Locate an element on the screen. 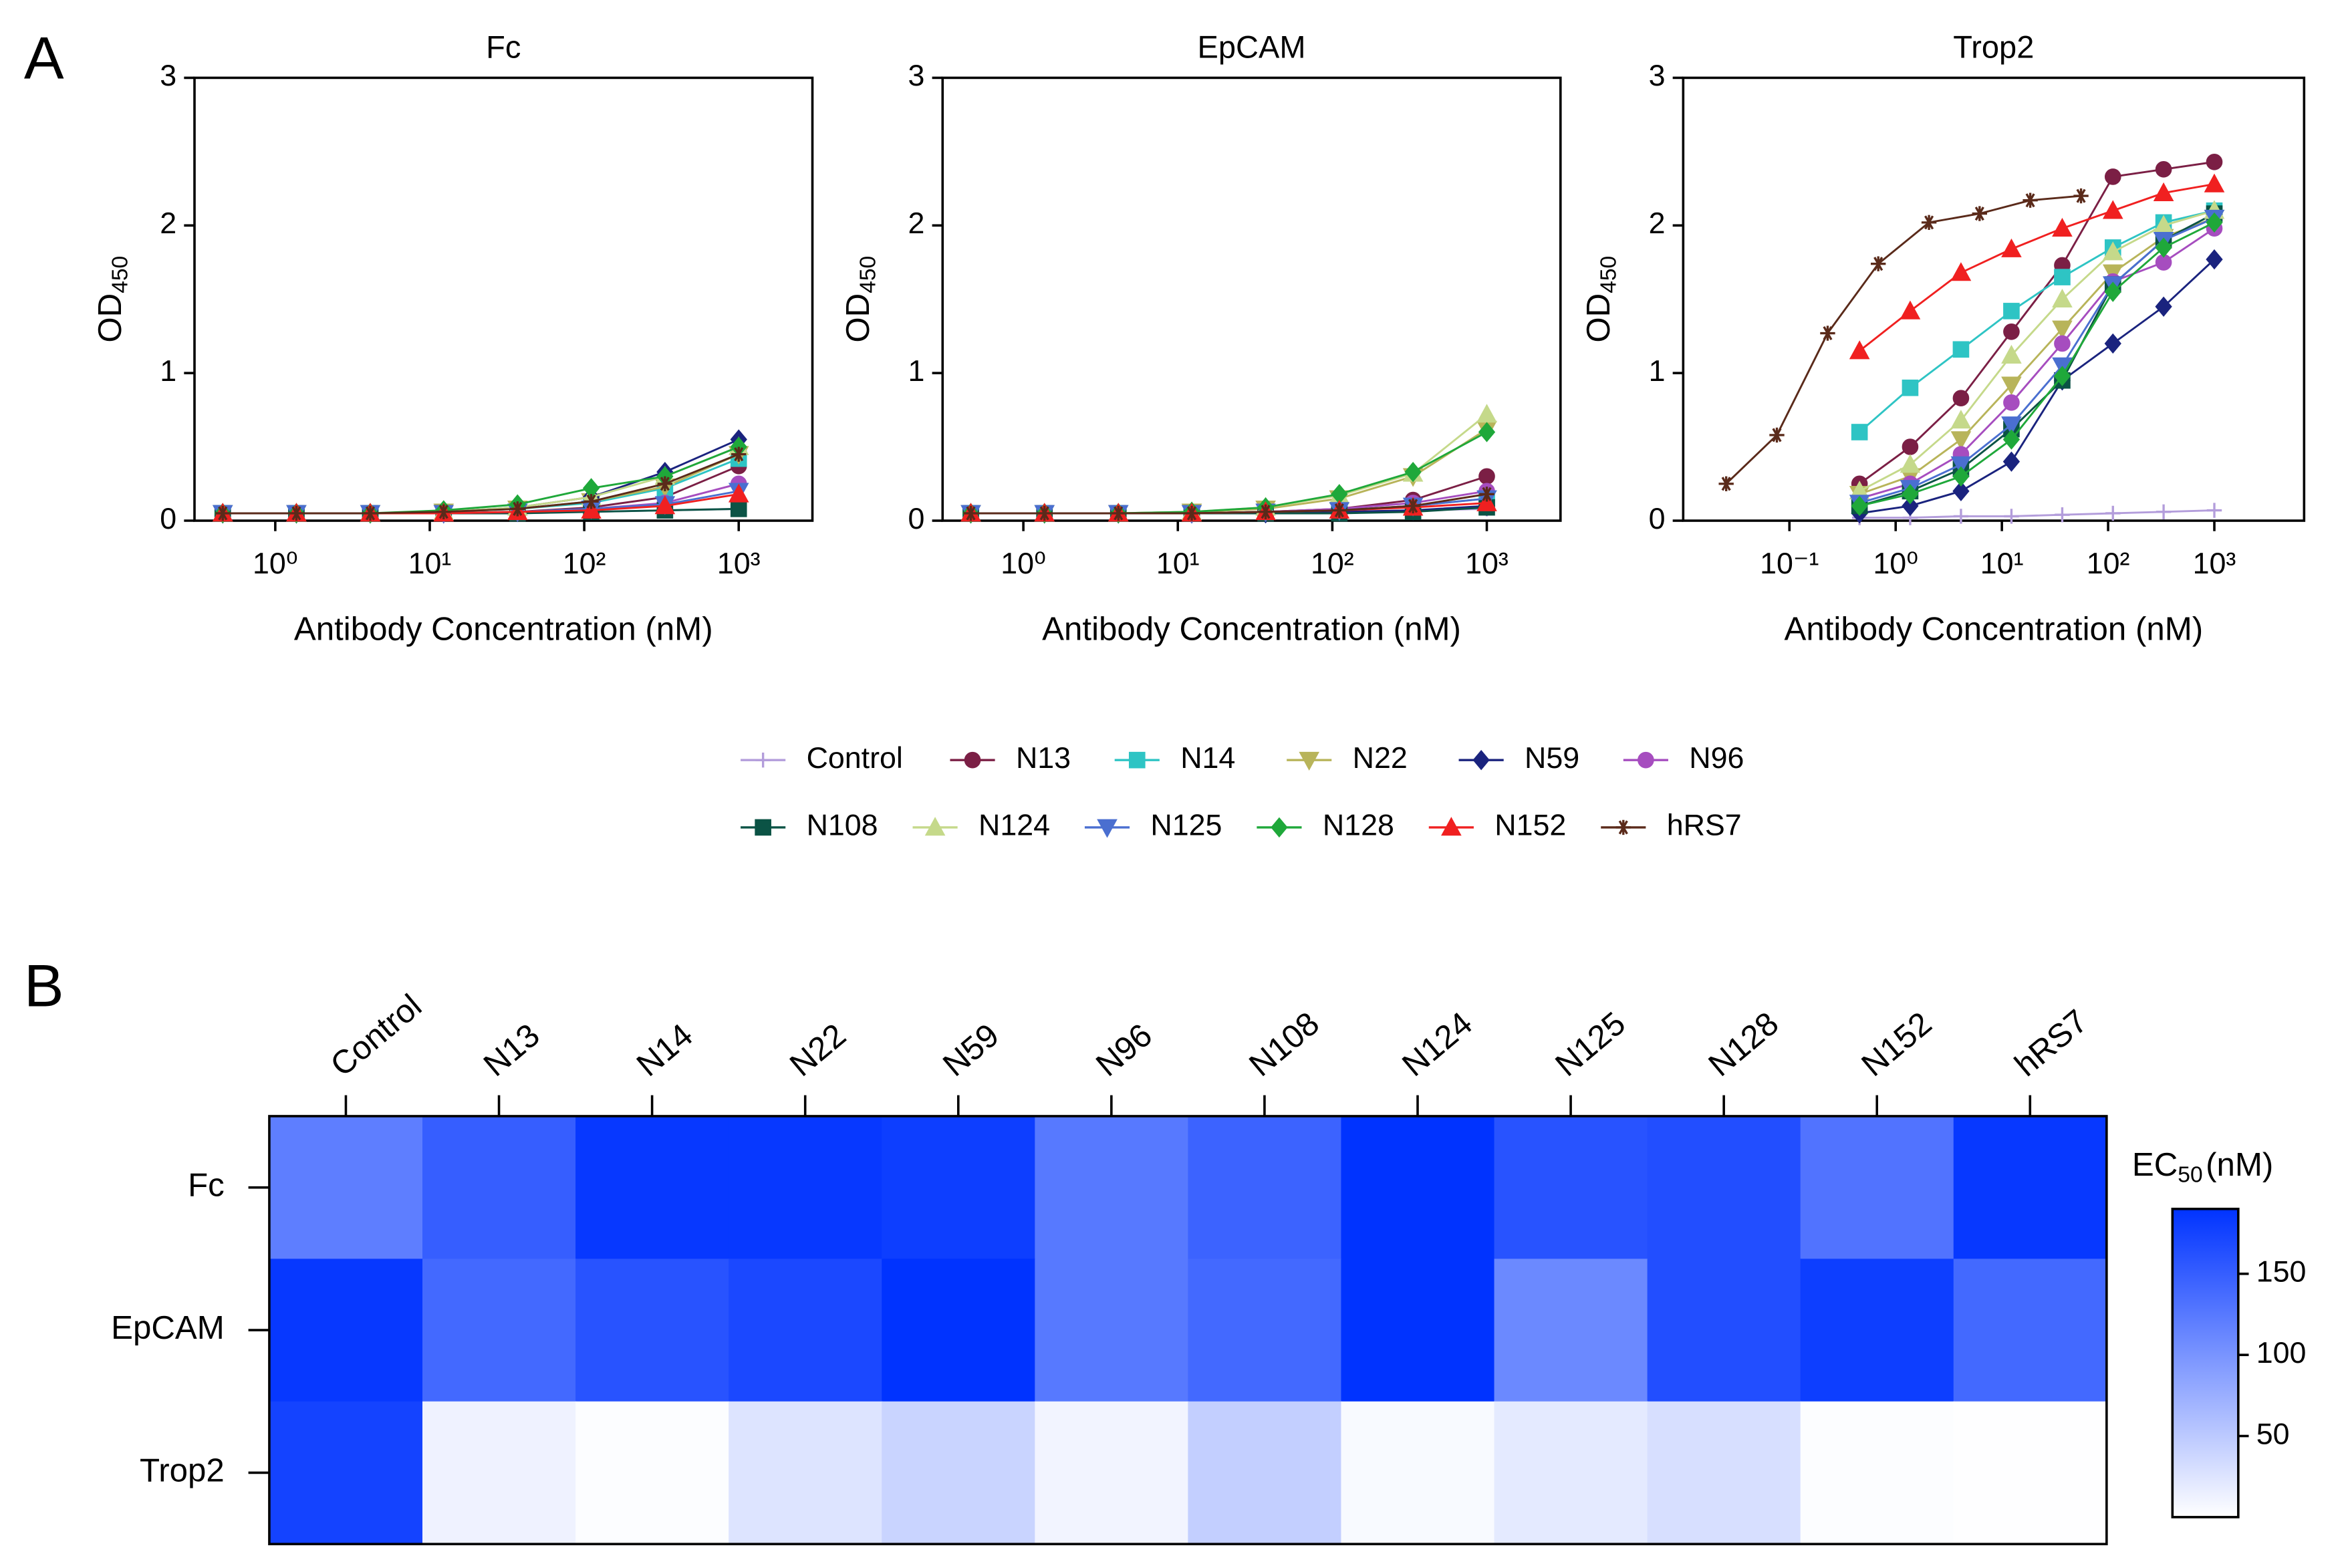 The height and width of the screenshot is (1568, 2346). legend-label: N96 is located at coordinates (1716, 758).